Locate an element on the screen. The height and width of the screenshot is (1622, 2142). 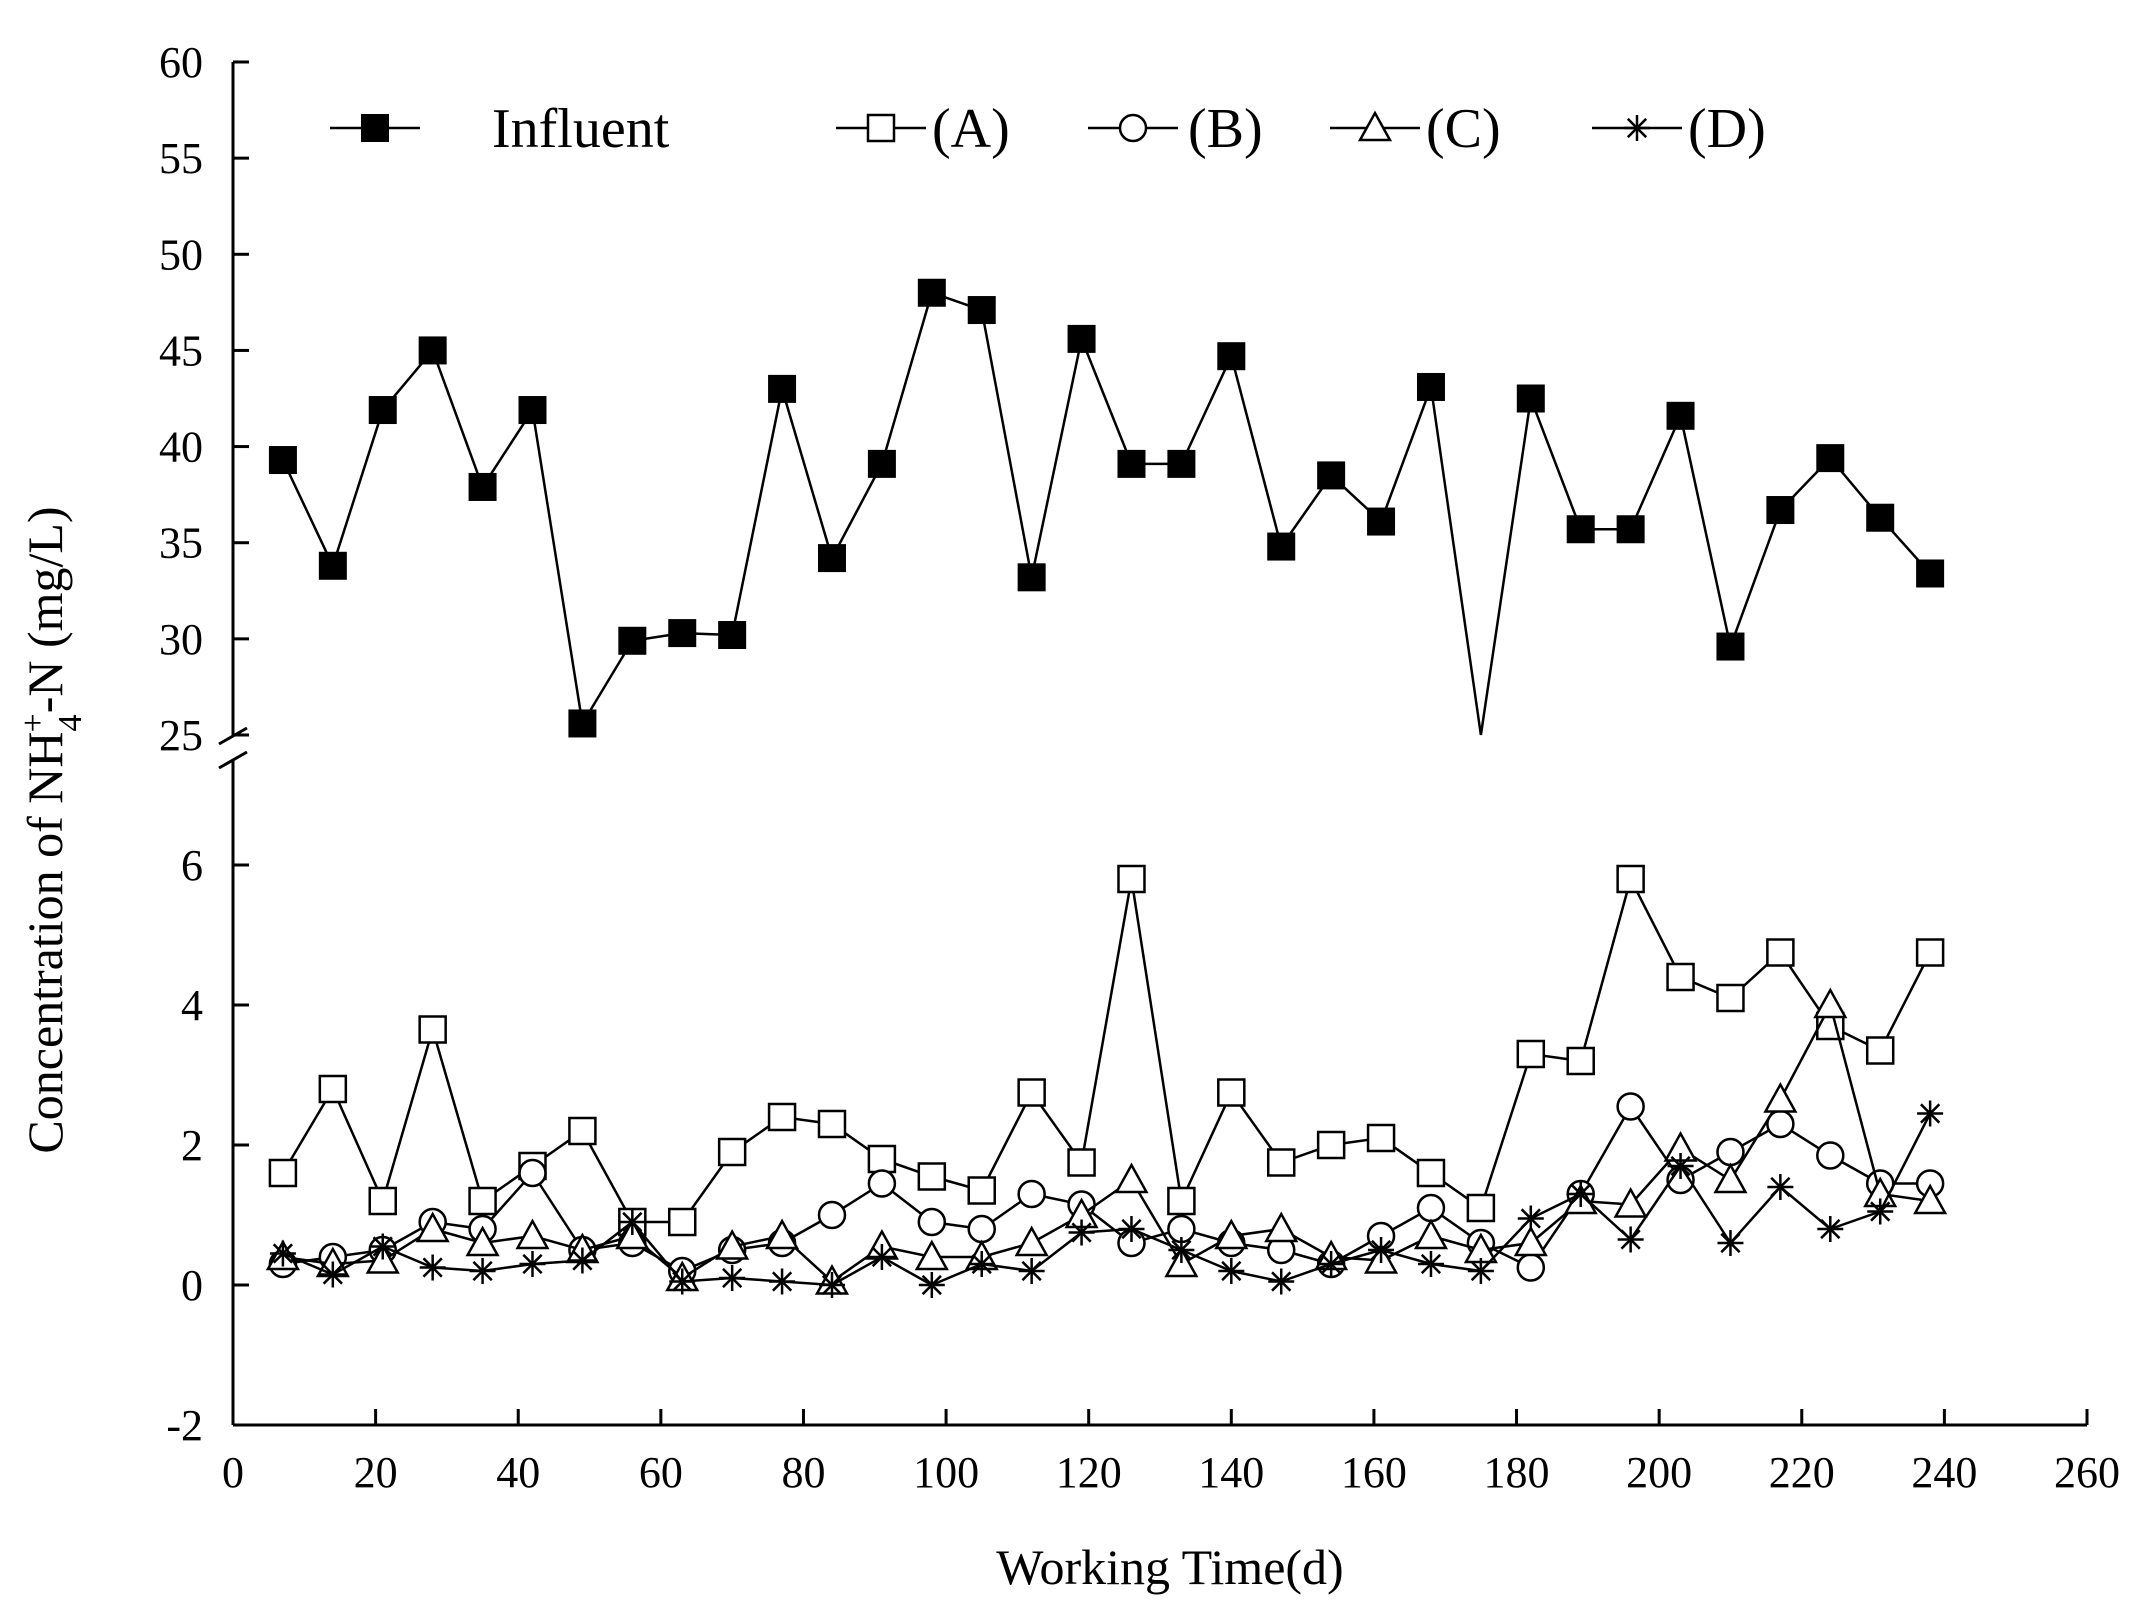
legend-item: (D) is located at coordinates (1679, 129).